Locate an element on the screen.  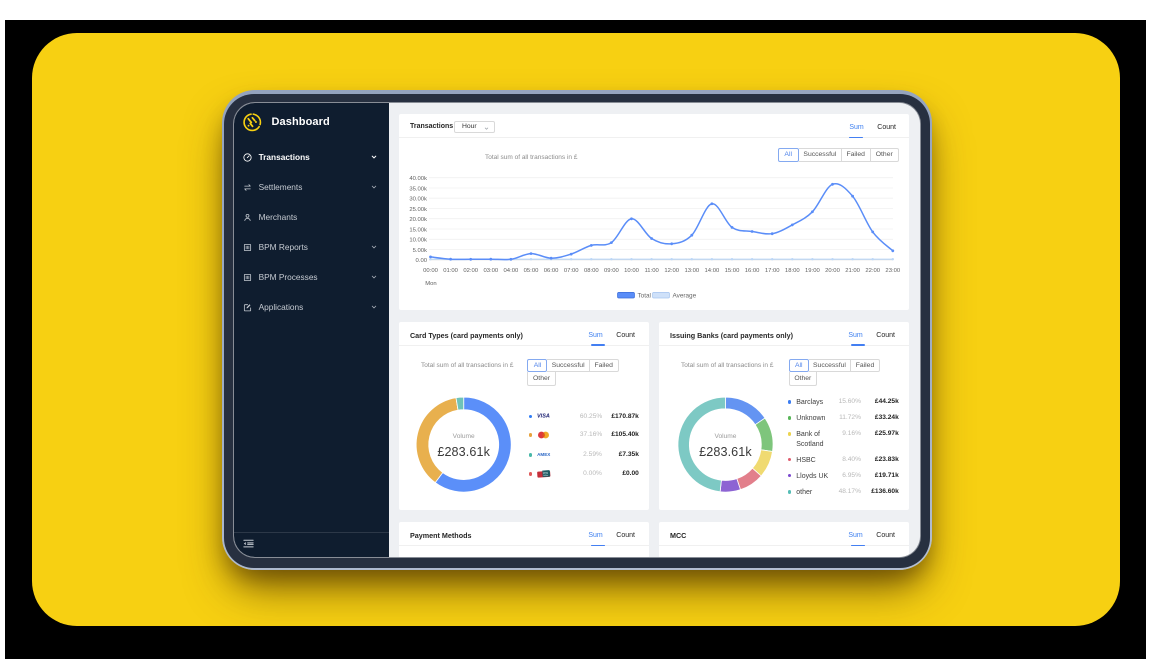
svg-text: Average is located at coordinates (684, 296).